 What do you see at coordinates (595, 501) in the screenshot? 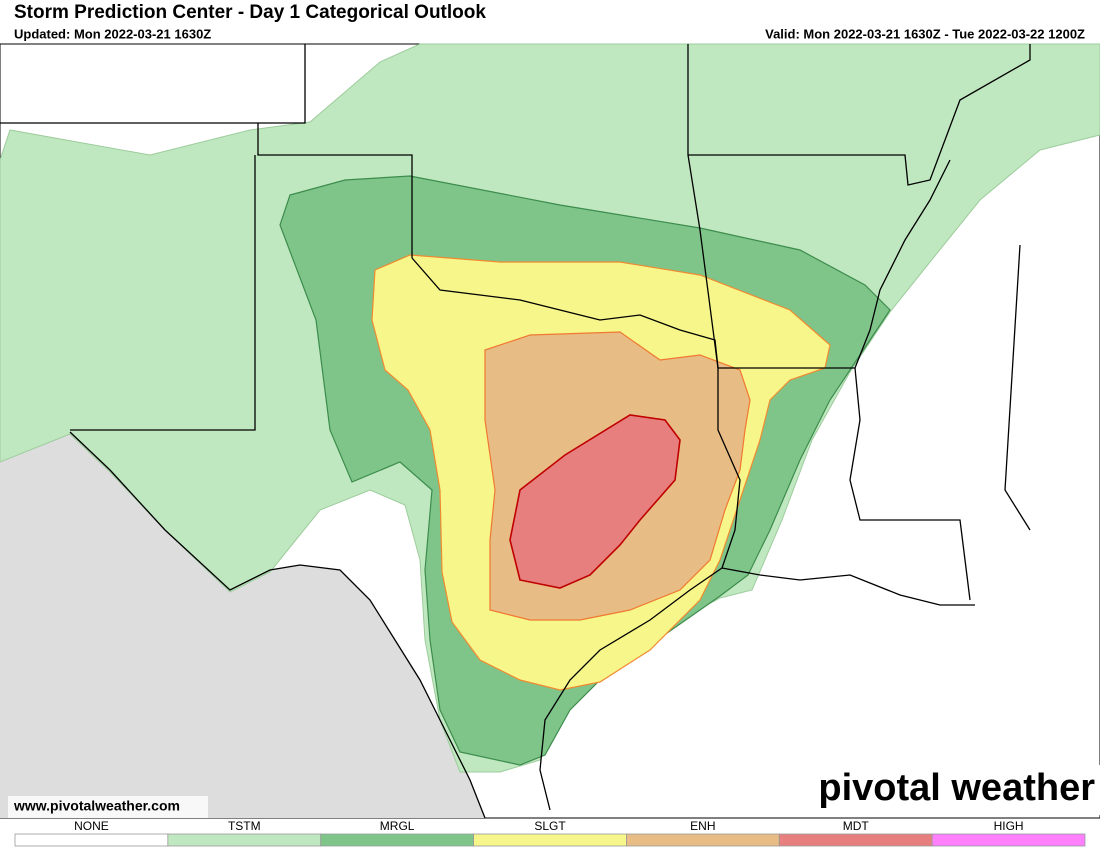
I see `mdt-area` at bounding box center [595, 501].